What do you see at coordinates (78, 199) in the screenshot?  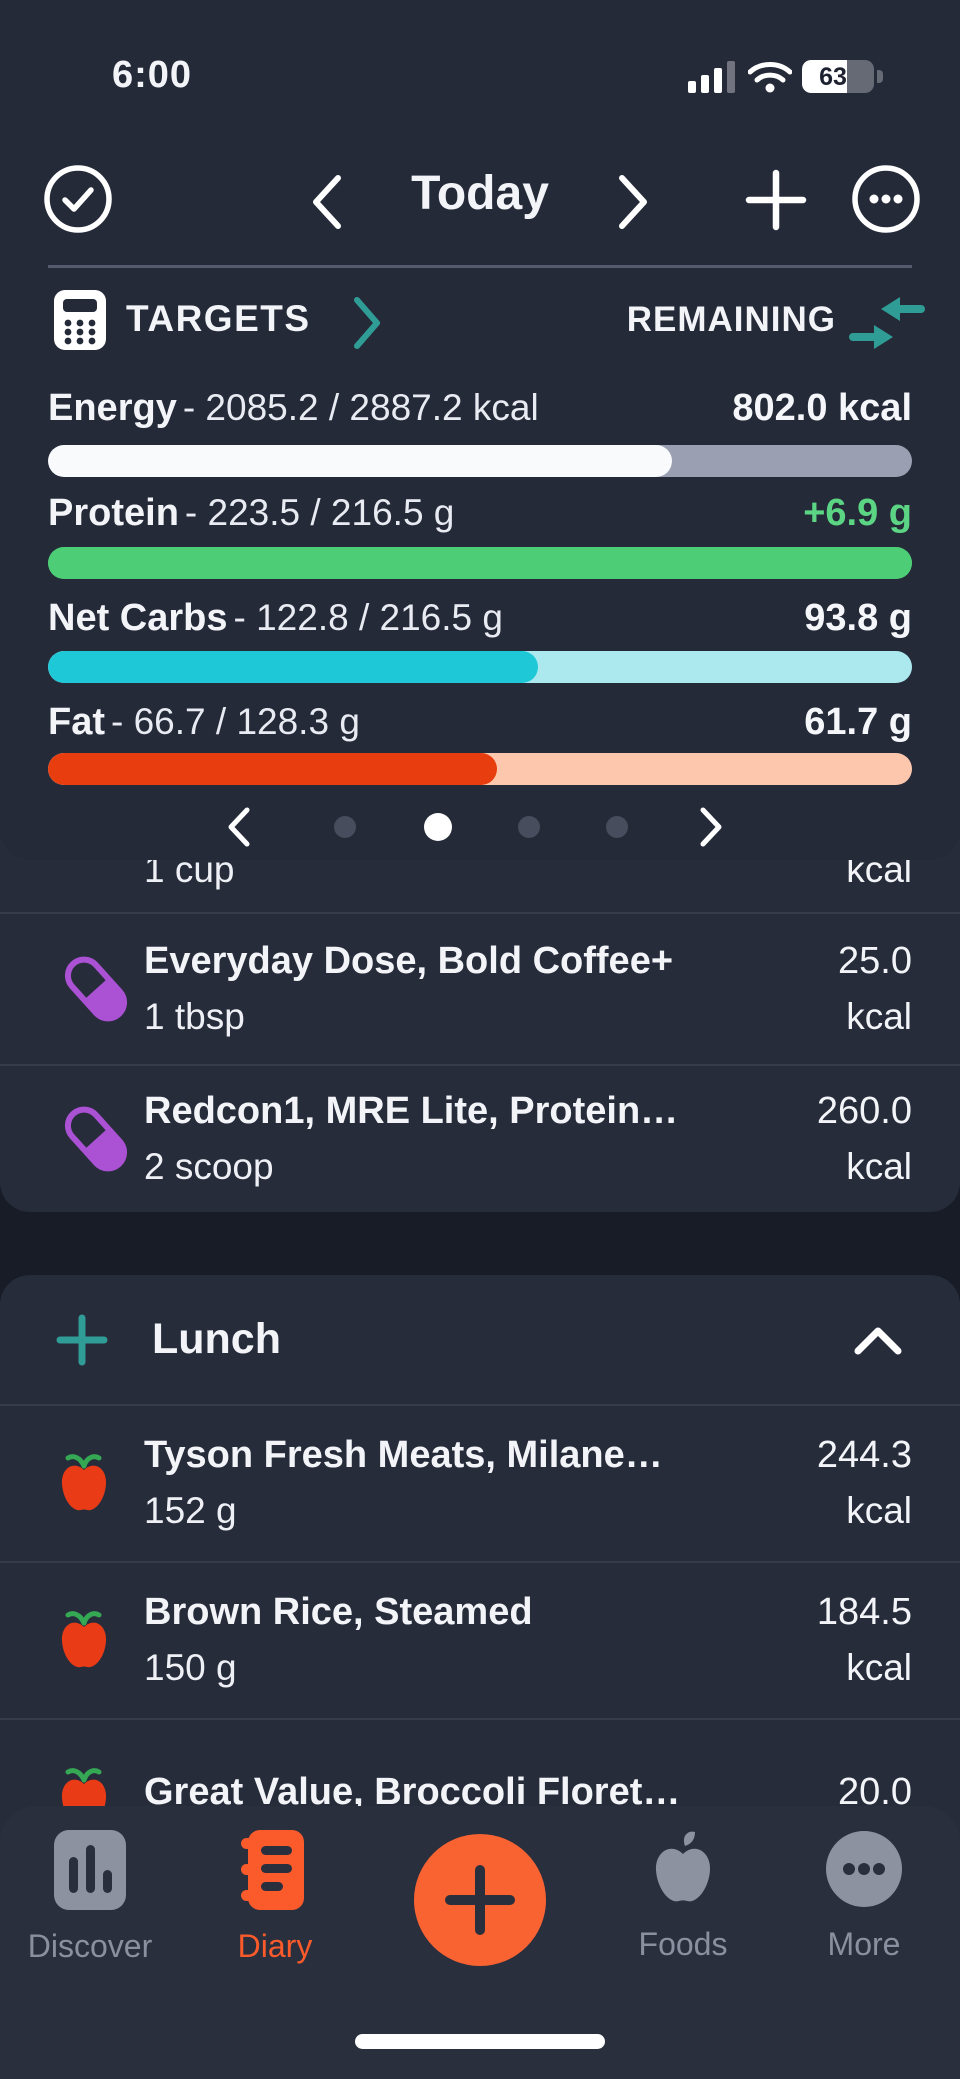 I see `complete-day-check-icon` at bounding box center [78, 199].